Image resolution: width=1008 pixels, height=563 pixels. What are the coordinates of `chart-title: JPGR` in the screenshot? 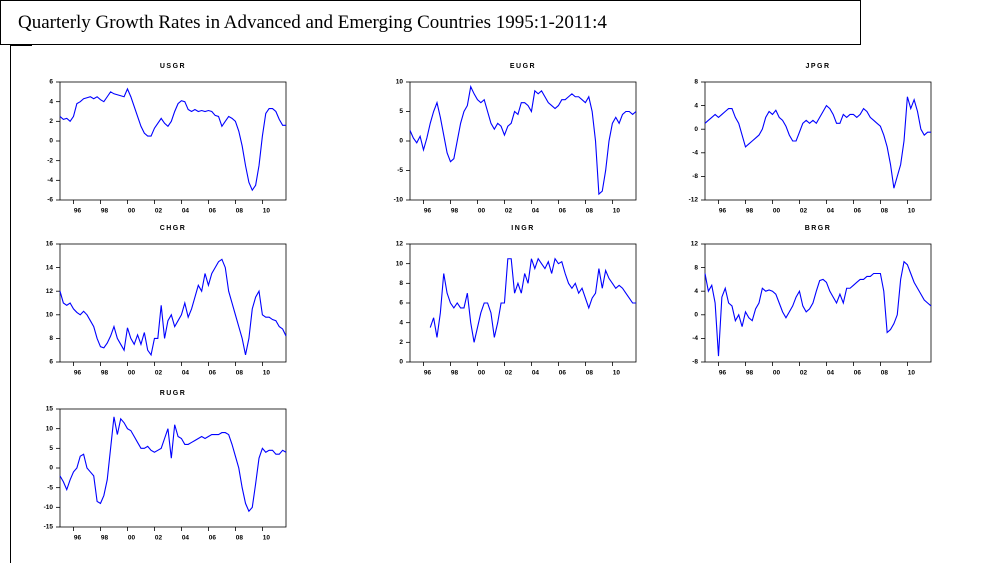 It's located at (817, 66).